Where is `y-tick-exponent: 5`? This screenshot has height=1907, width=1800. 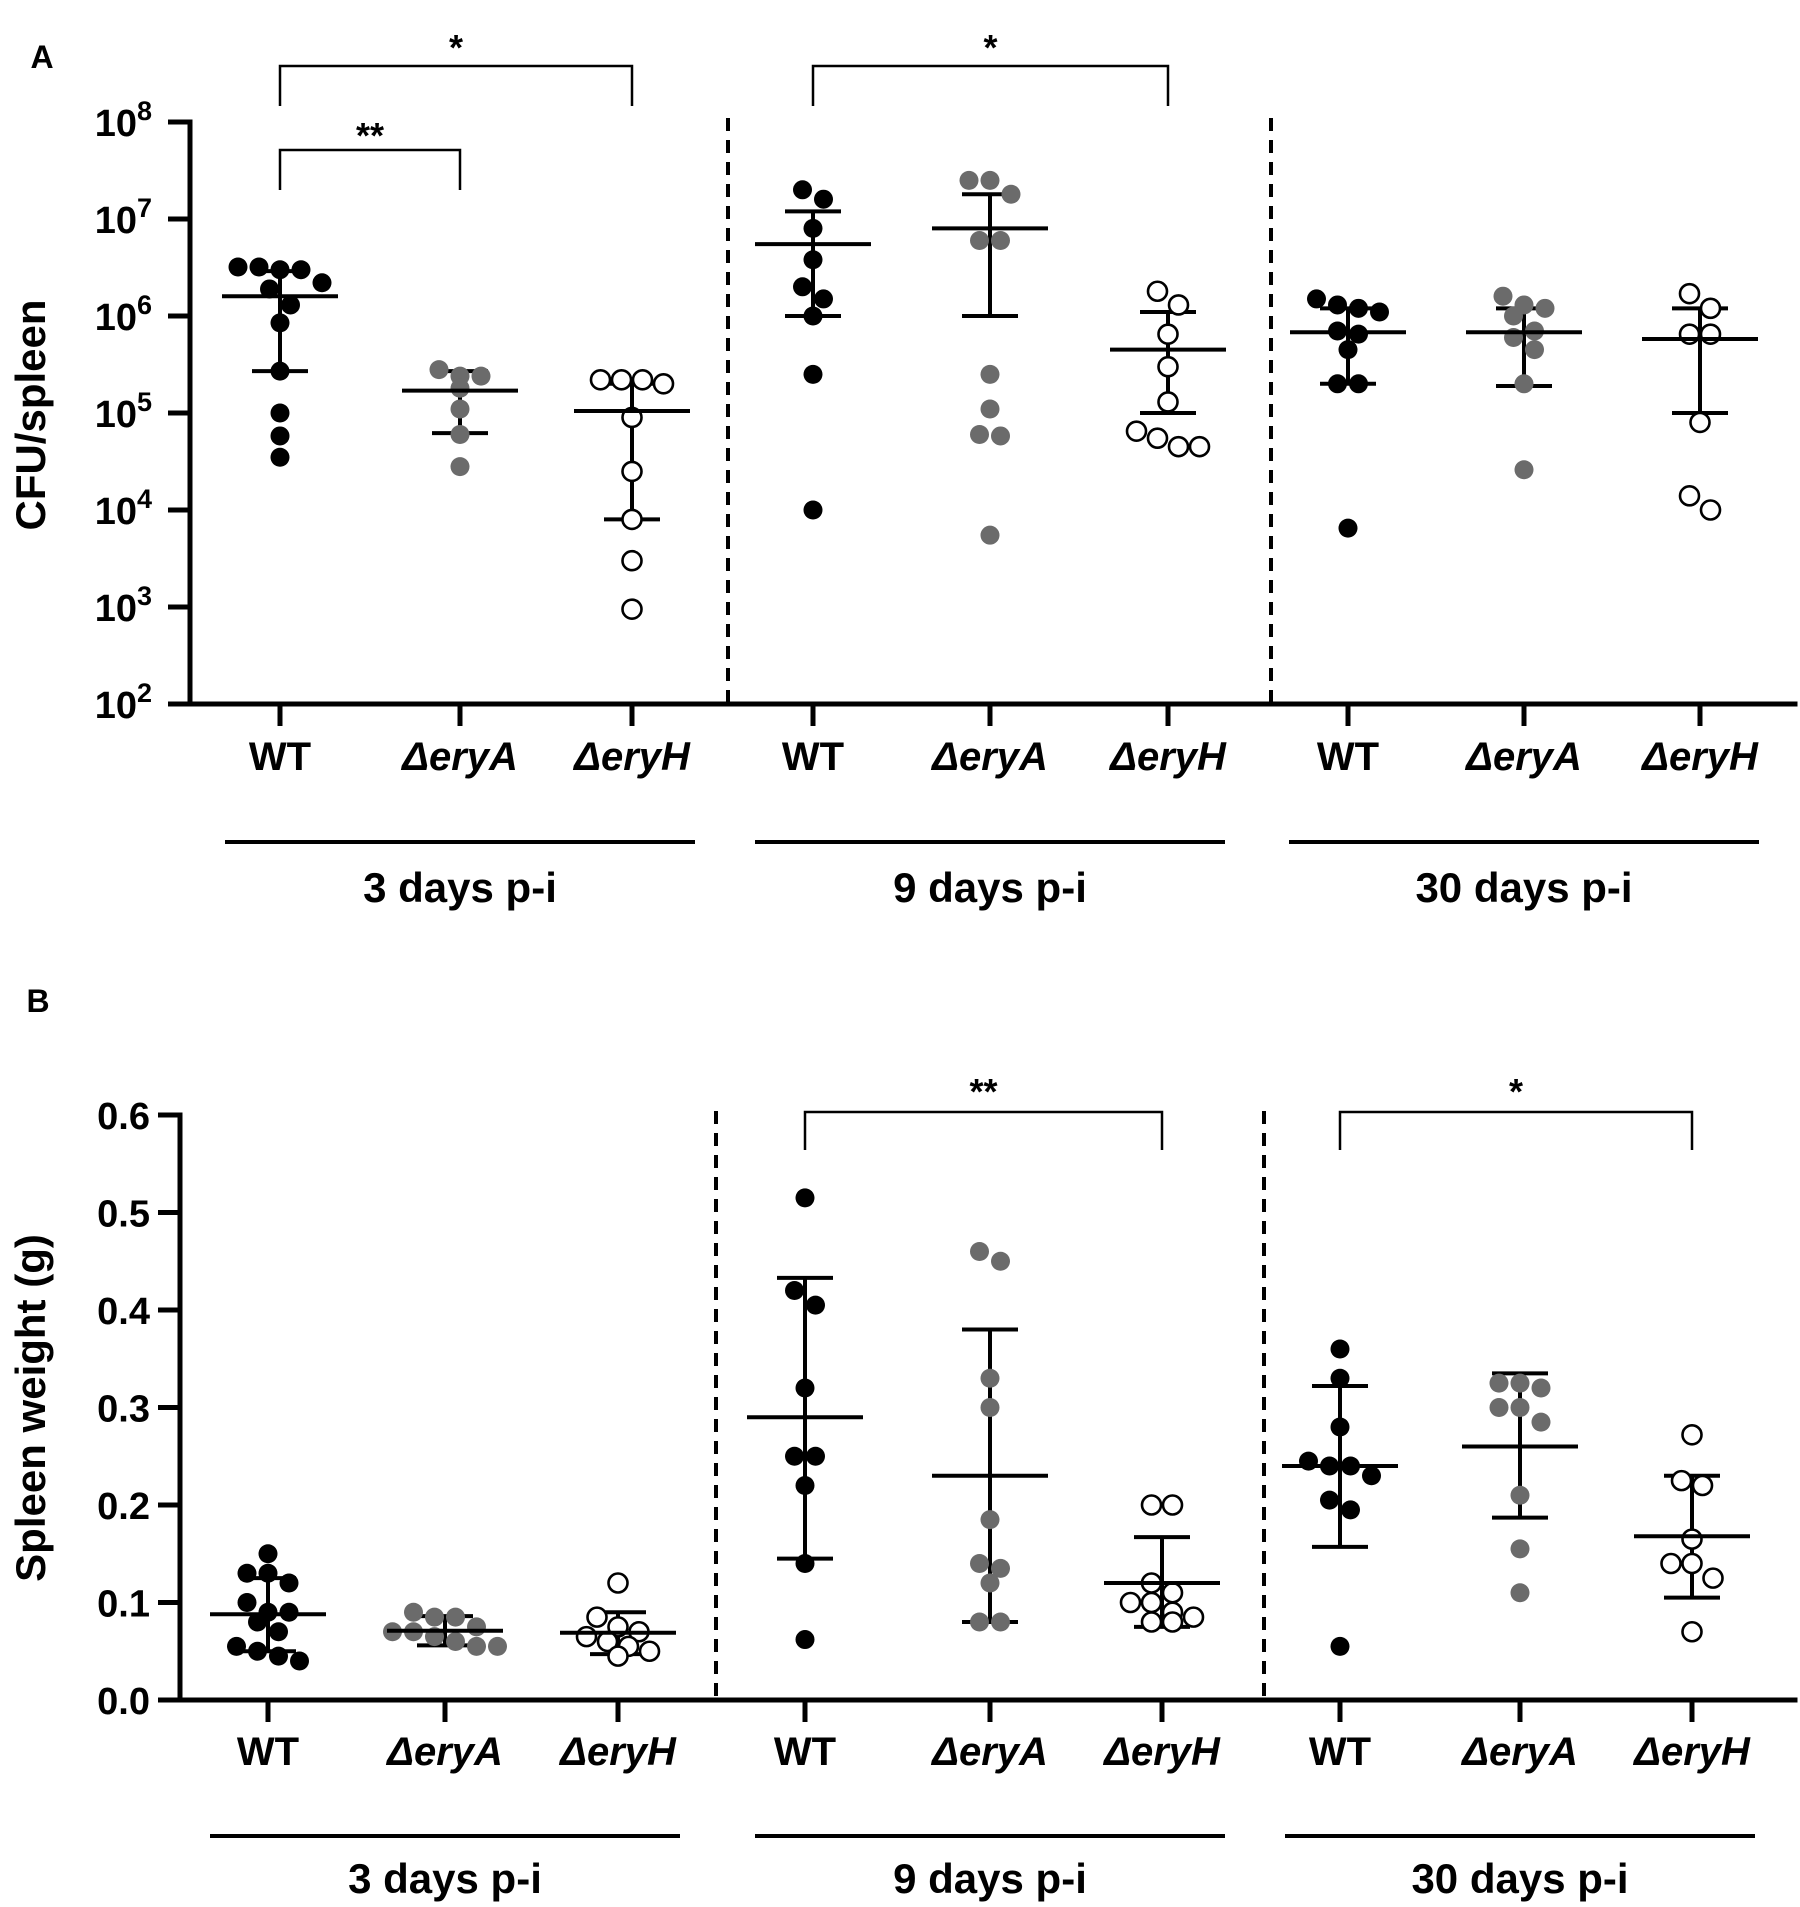
y-tick-exponent: 5 is located at coordinates (144, 402).